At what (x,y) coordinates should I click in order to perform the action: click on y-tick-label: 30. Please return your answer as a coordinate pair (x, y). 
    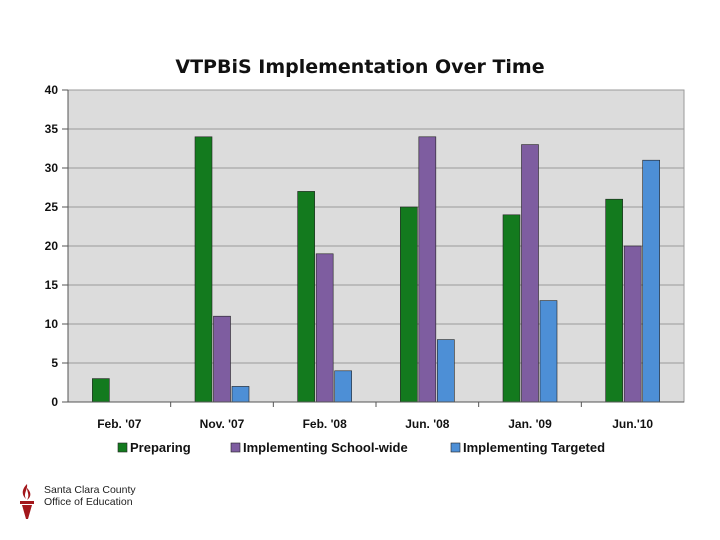
    Looking at the image, I should click on (52, 168).